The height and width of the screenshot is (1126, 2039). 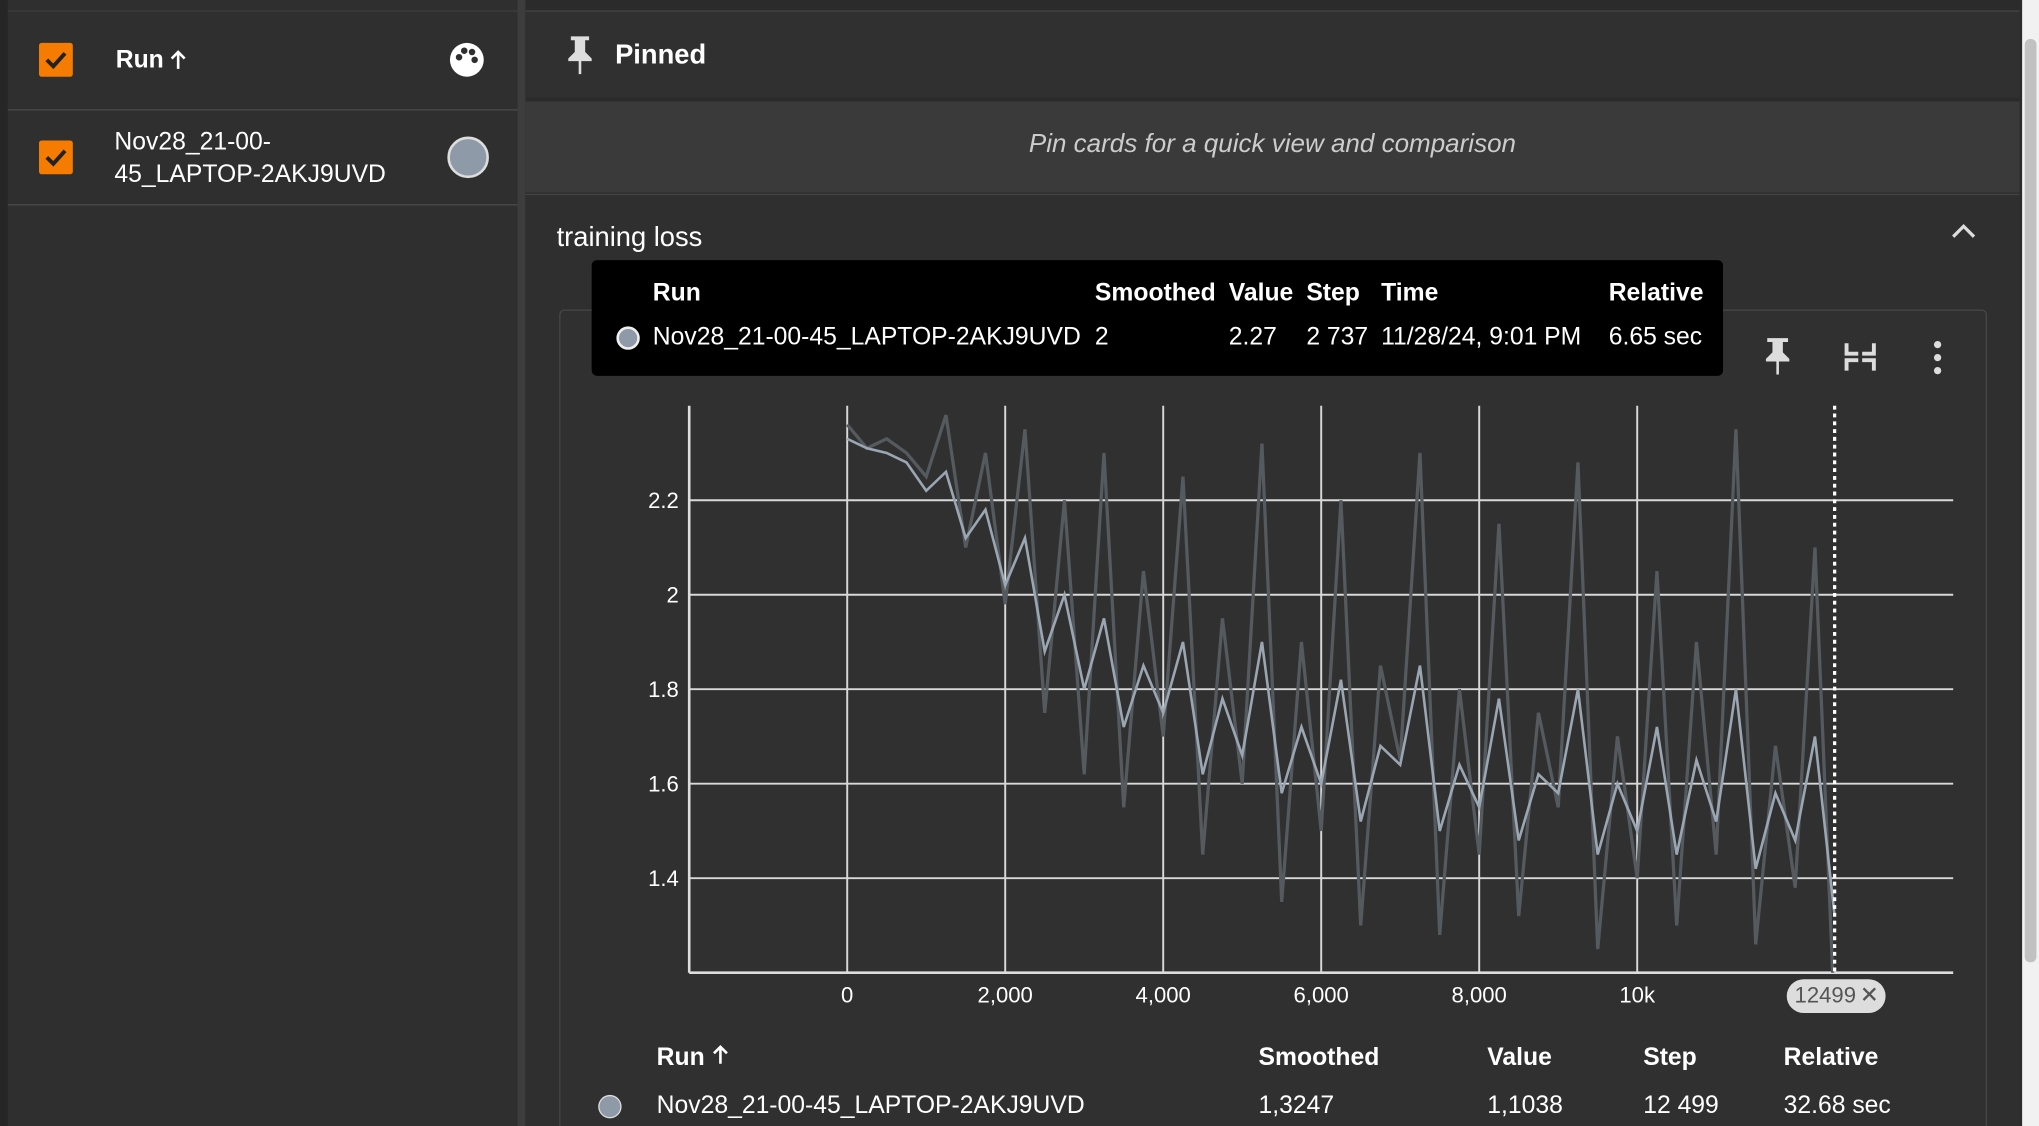 I want to click on run-name: Nov28_21-00-45_LAPTOP-2AKJ9UVD, so click(x=250, y=158).